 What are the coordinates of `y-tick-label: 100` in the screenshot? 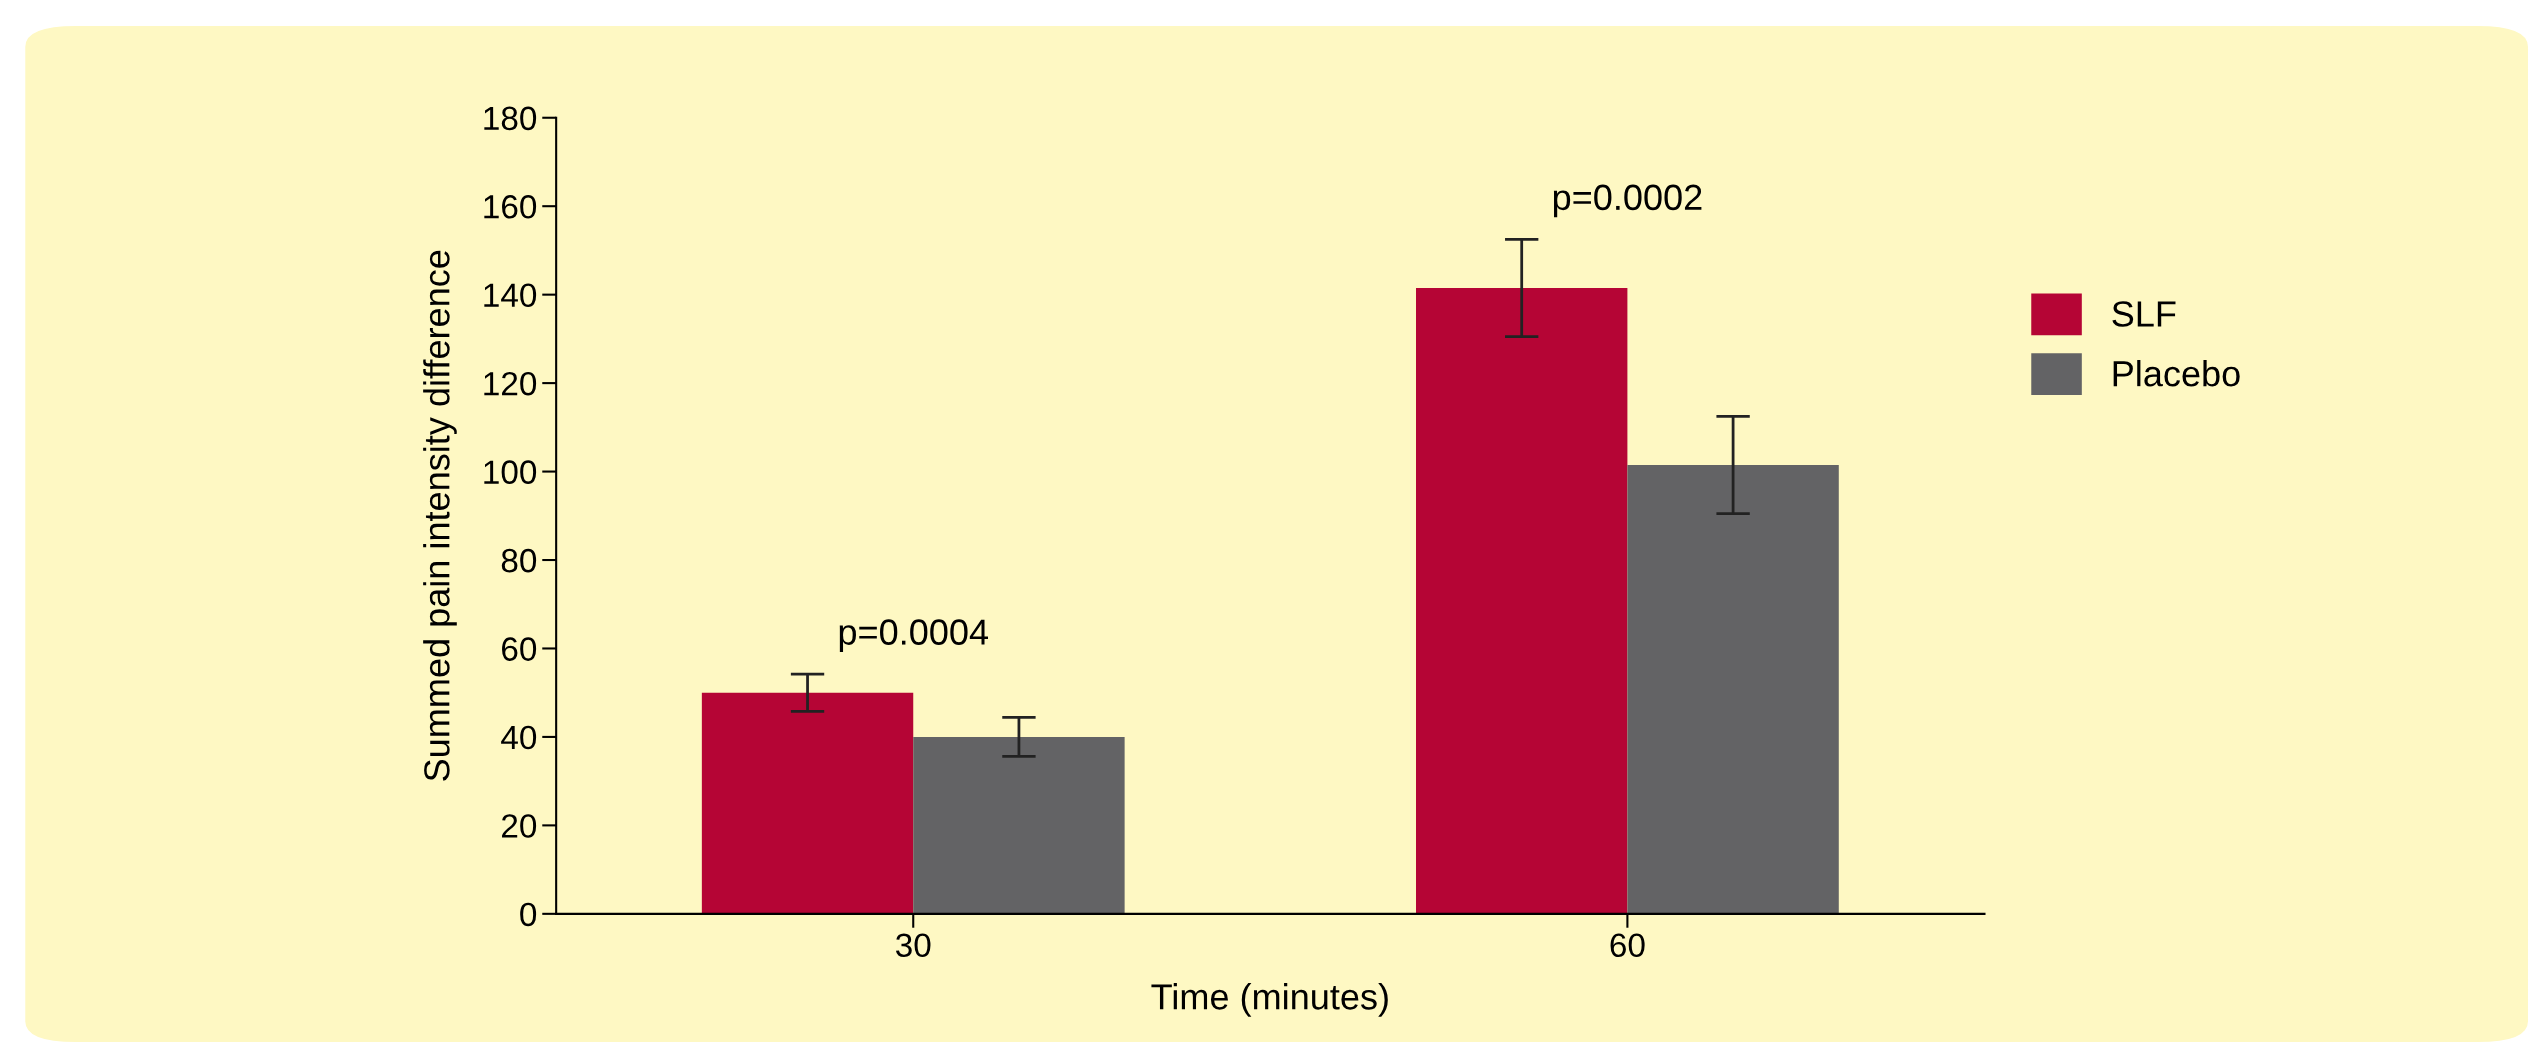 It's located at (510, 472).